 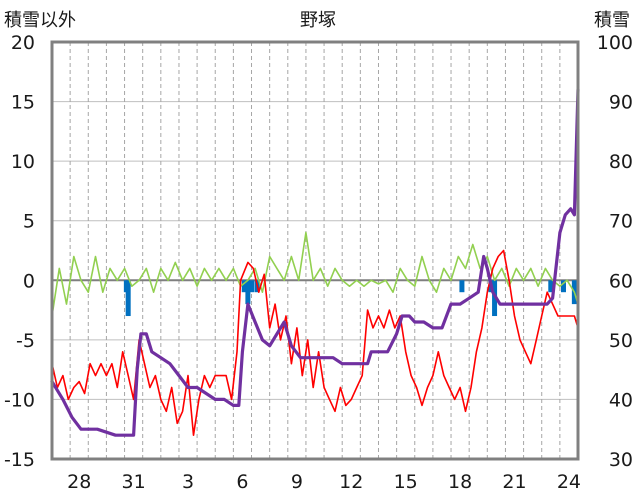 I want to click on right-tick-label: 80, so click(x=621, y=162).